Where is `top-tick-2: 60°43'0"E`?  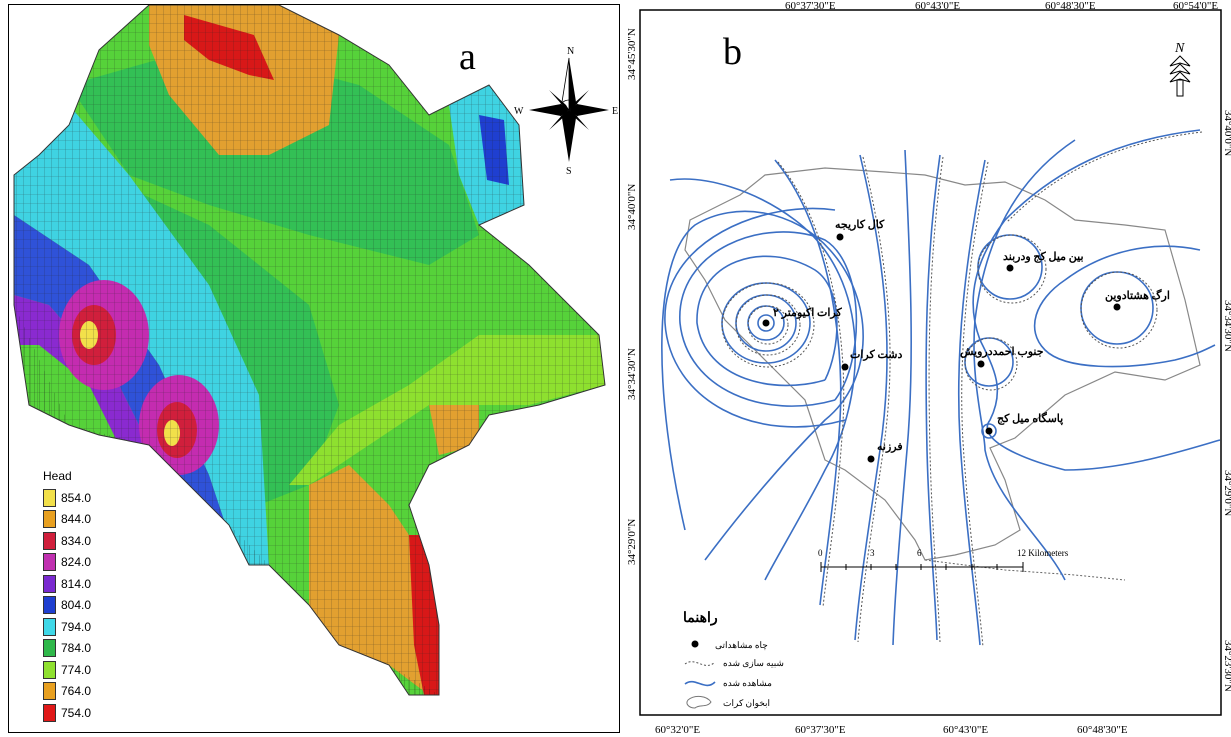
top-tick-2: 60°43'0"E is located at coordinates (937, 6).